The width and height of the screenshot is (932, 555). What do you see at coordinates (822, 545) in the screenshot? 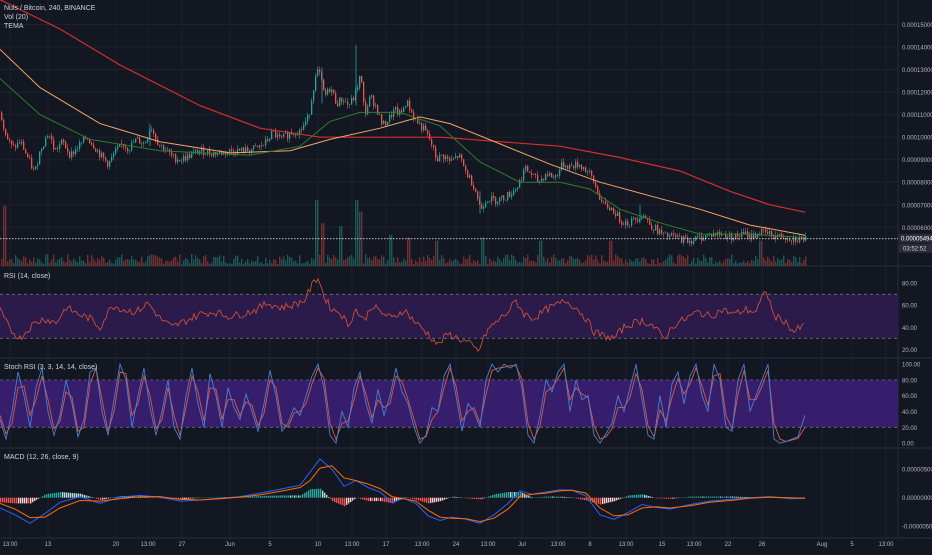
I see `time-axis-label: Aug` at bounding box center [822, 545].